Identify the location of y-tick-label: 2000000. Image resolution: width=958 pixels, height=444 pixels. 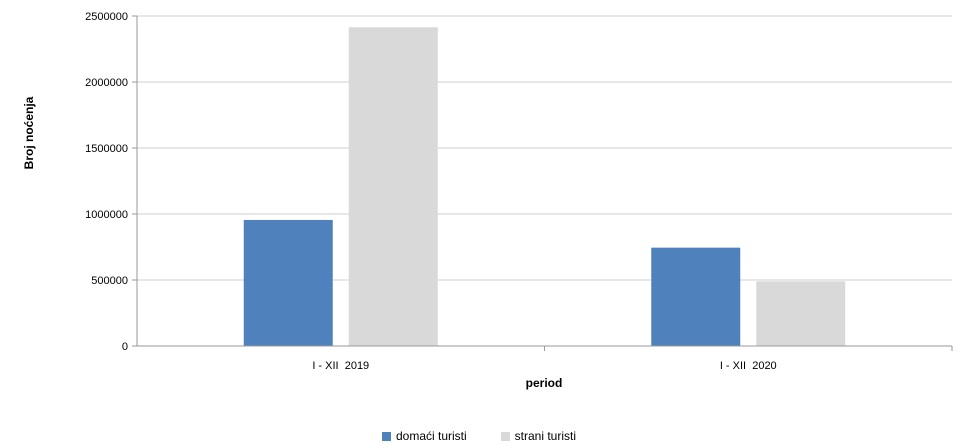
(106, 83).